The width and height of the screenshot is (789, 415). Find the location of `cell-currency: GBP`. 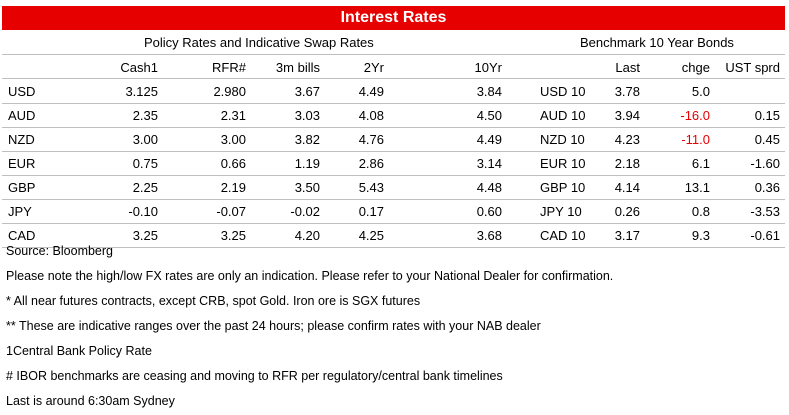

cell-currency: GBP is located at coordinates (22, 187).